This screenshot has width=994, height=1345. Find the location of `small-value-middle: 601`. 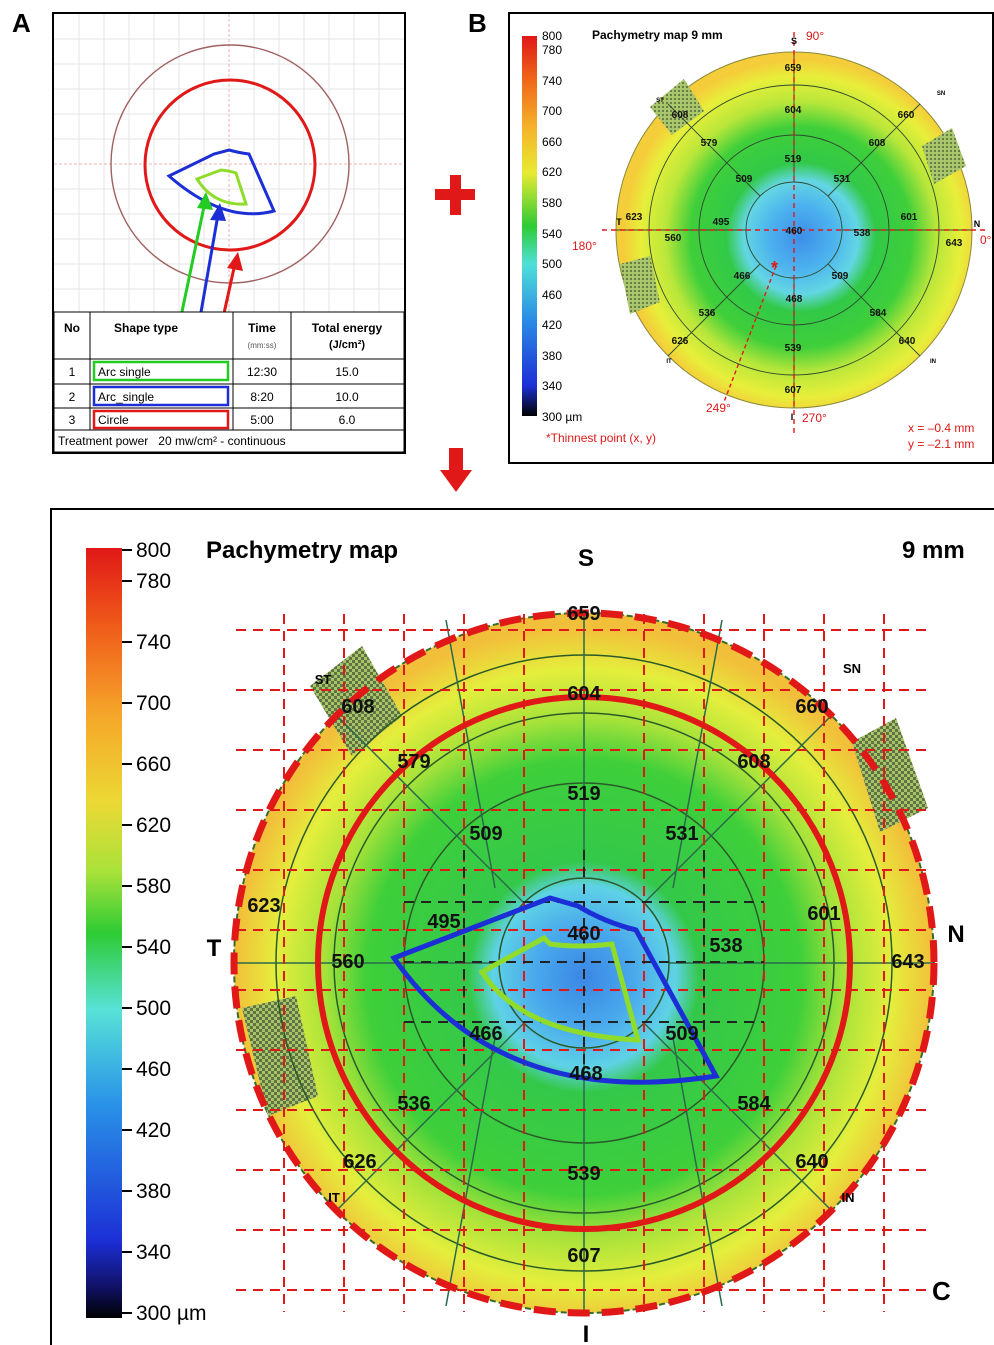

small-value-middle: 601 is located at coordinates (909, 217).